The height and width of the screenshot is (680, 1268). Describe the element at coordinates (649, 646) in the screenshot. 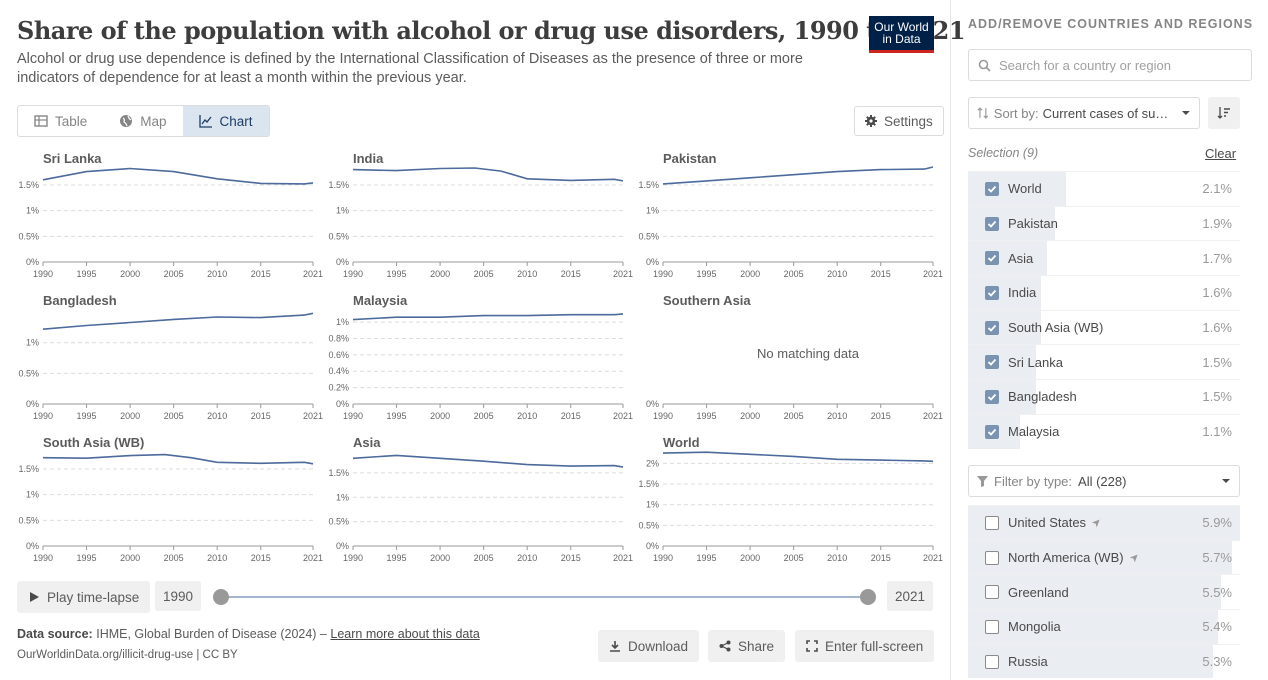

I see `download-button: Download` at that location.